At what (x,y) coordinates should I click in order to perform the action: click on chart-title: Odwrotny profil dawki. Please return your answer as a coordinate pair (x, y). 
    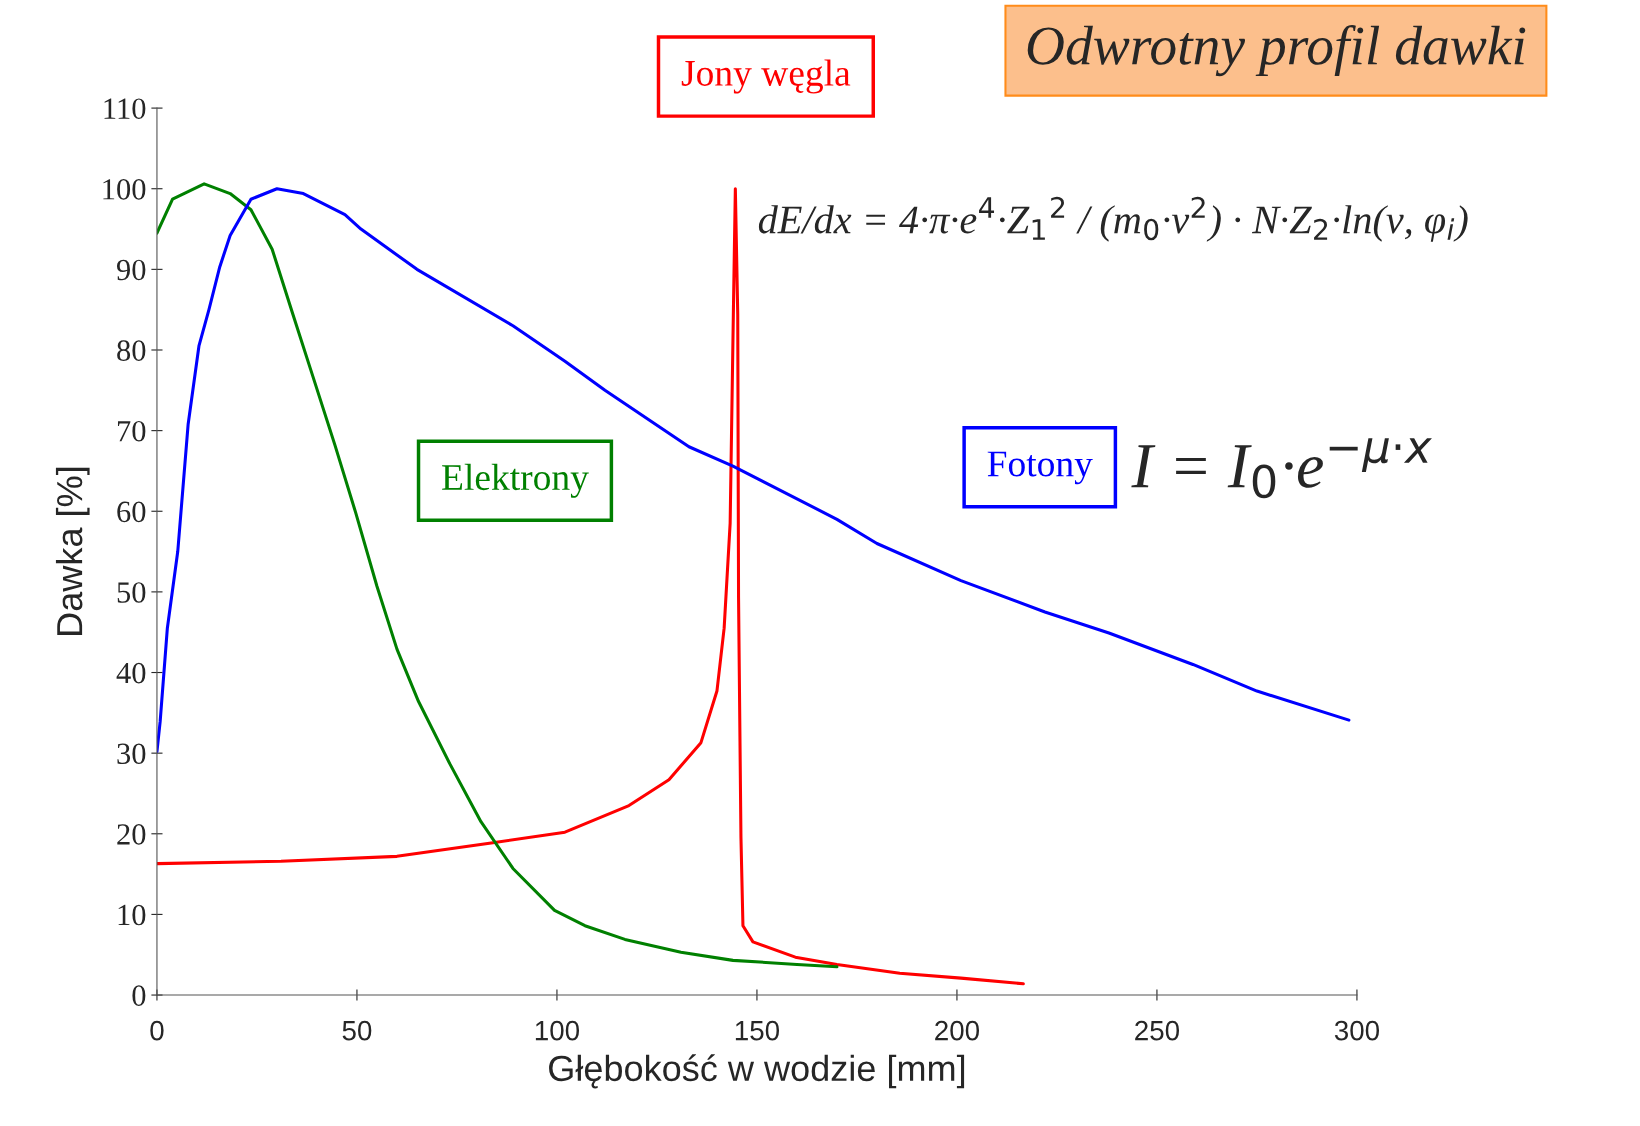
    Looking at the image, I should click on (1276, 51).